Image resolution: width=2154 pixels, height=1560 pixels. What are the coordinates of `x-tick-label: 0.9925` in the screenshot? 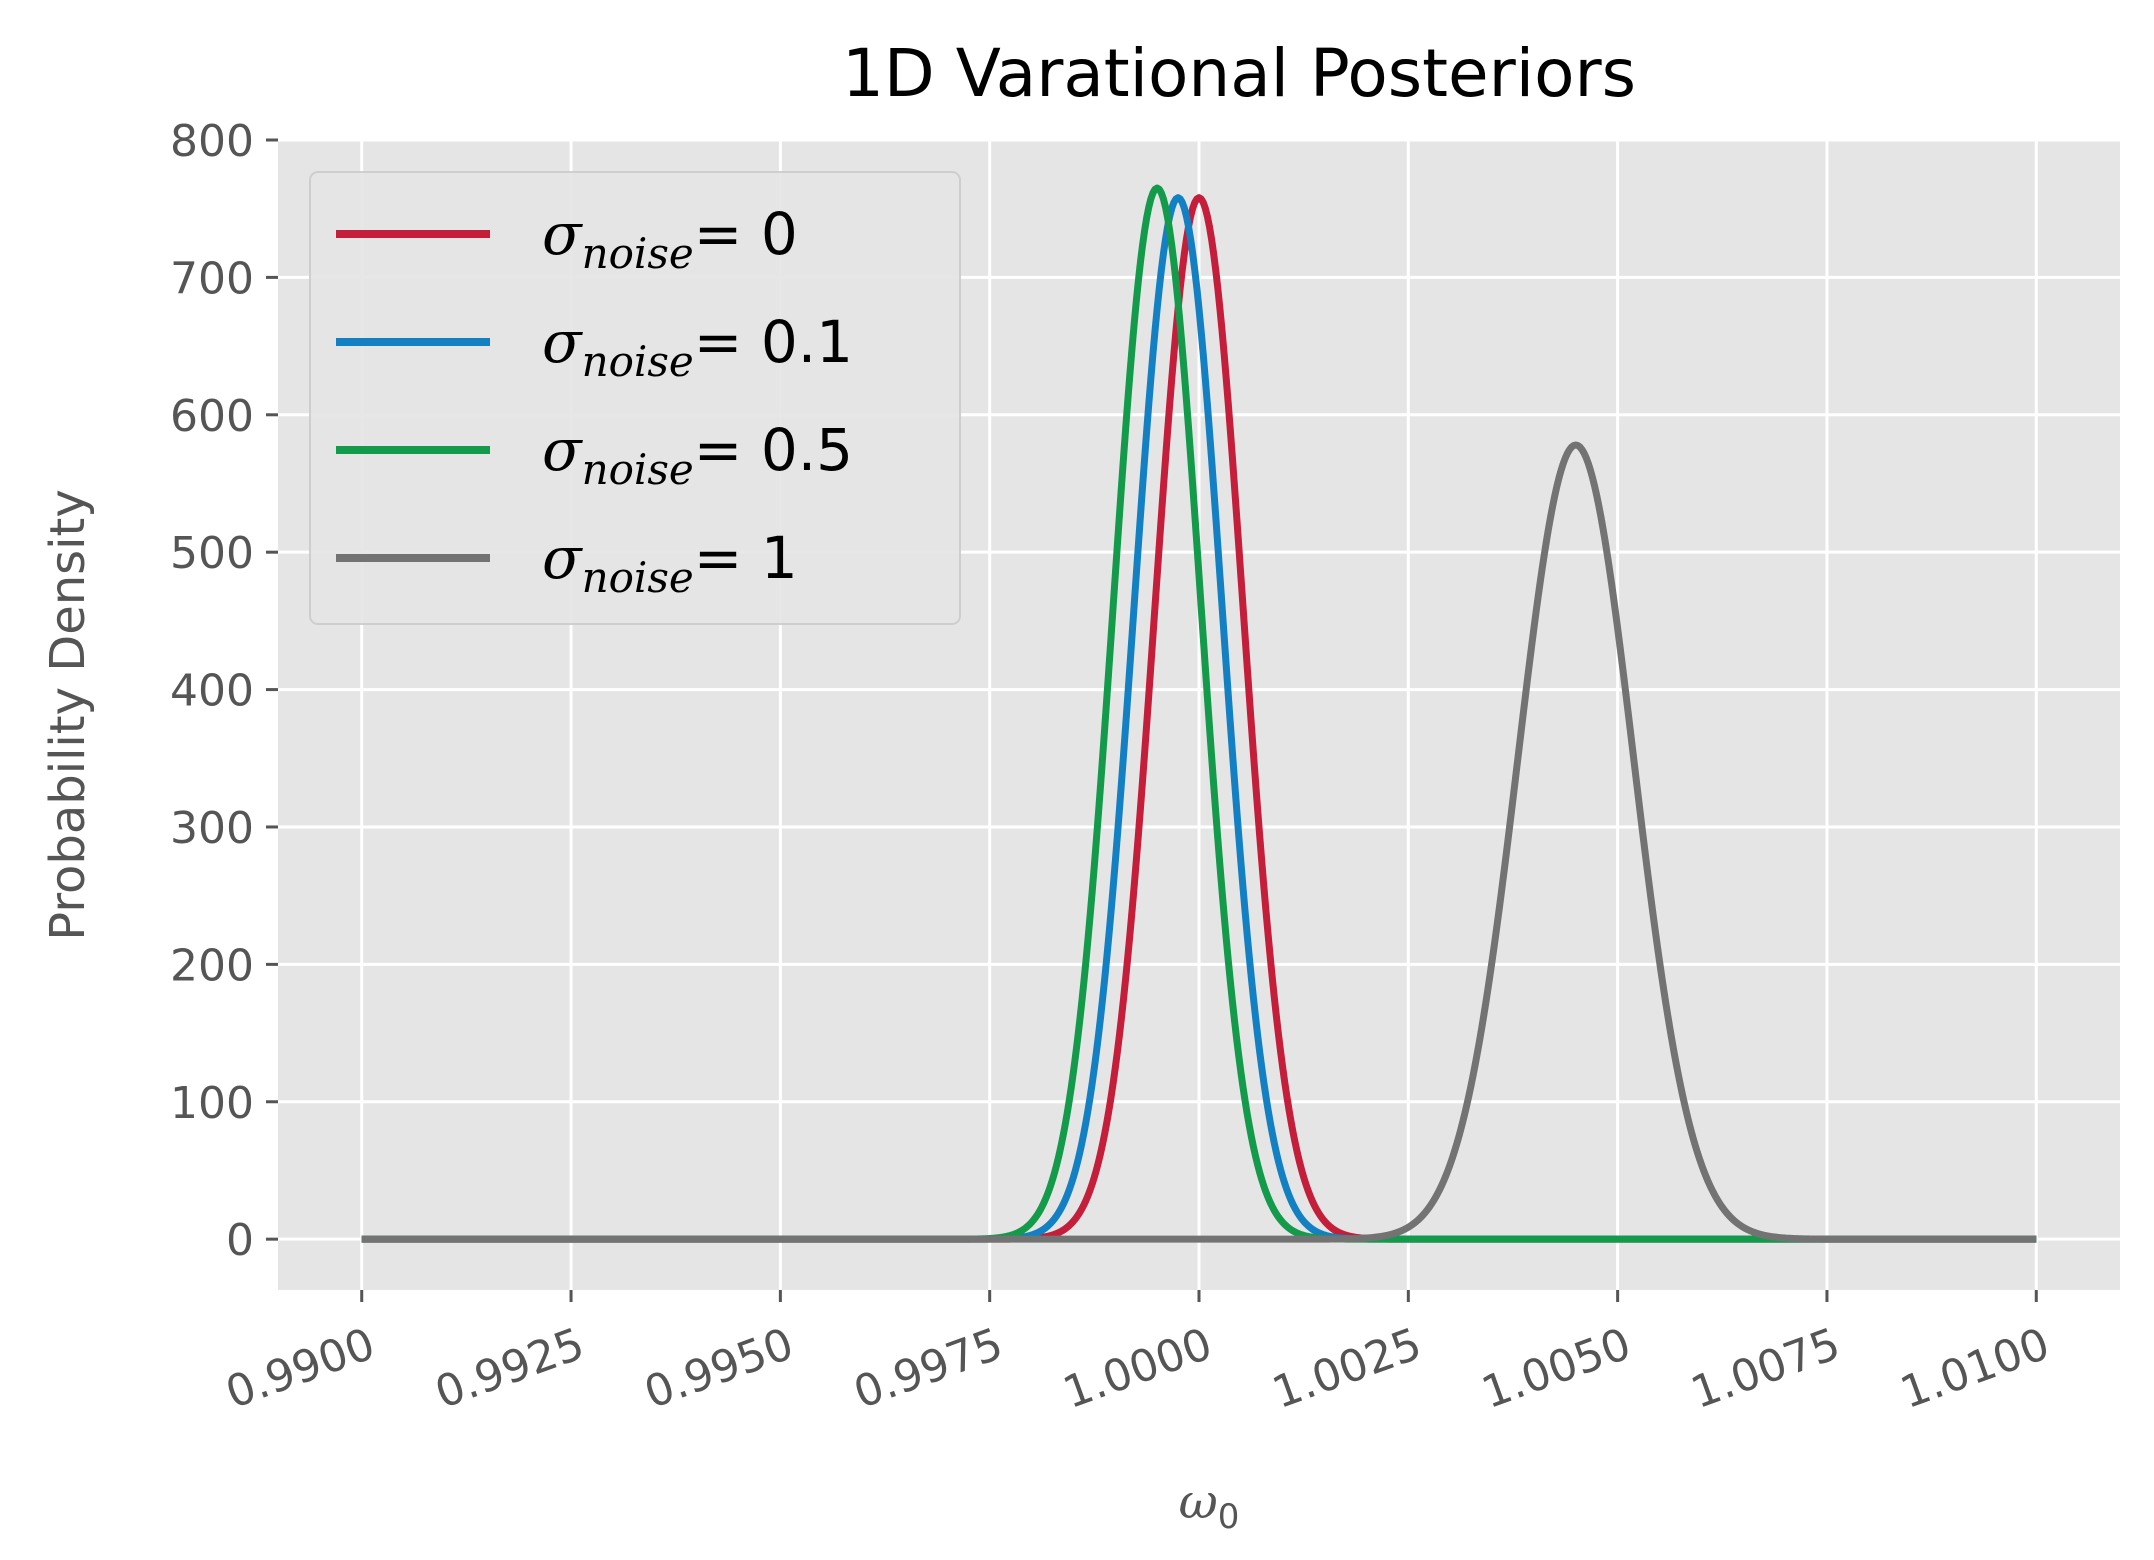 It's located at (510, 1368).